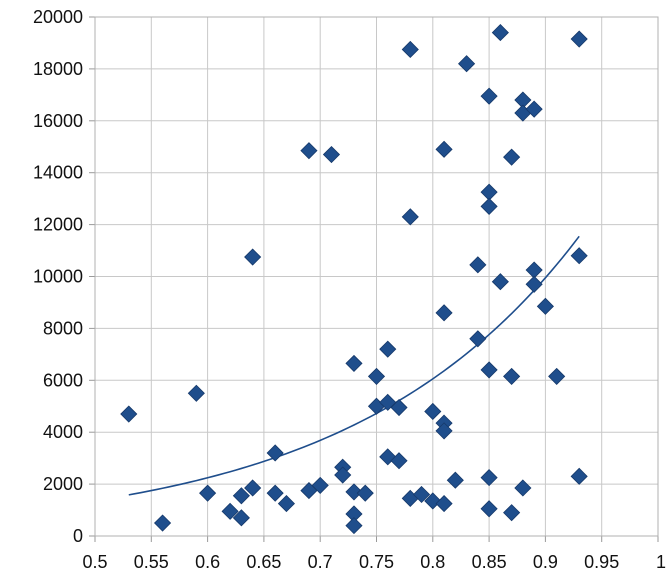 The height and width of the screenshot is (586, 666). I want to click on x-tick-label: 0.95, so click(601, 562).